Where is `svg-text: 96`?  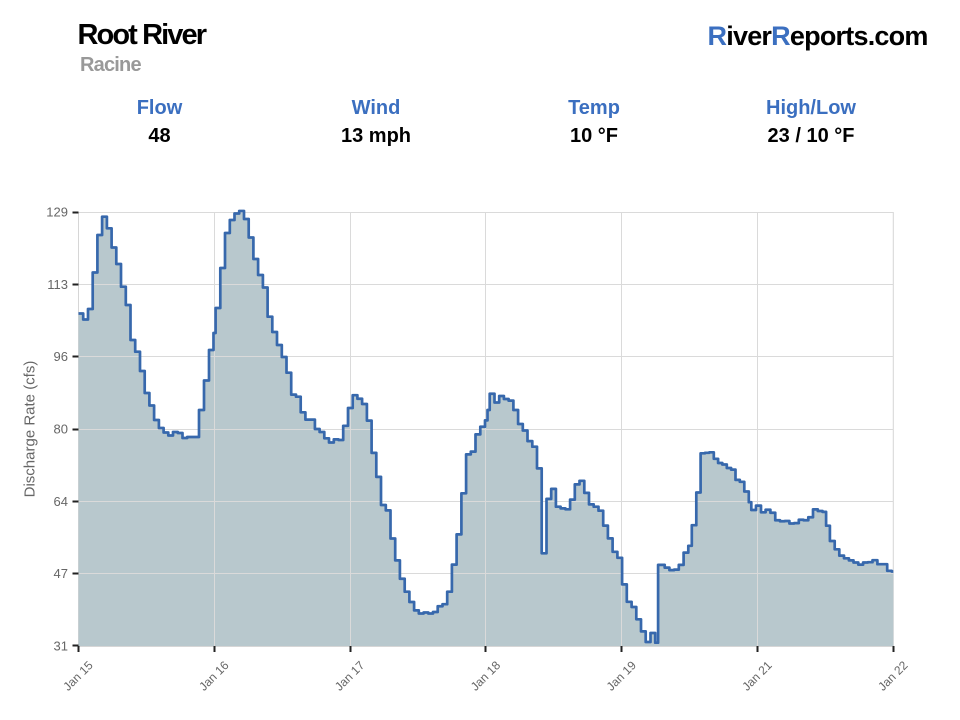 svg-text: 96 is located at coordinates (61, 356).